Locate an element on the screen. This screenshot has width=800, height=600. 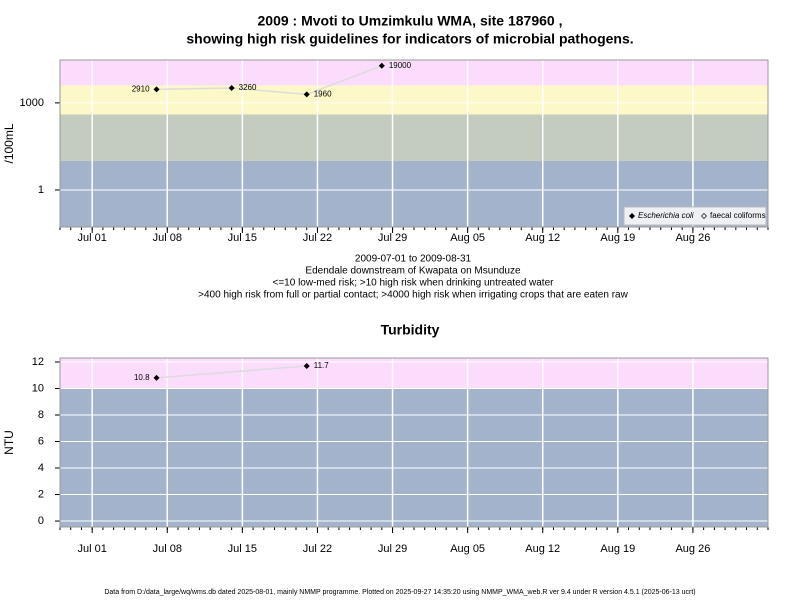
legend-box is located at coordinates (695, 216).